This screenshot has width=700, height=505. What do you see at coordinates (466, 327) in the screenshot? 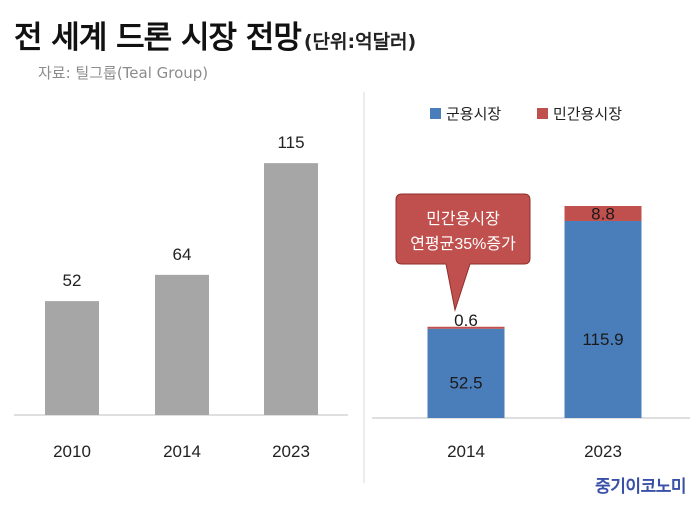
I see `bar-civil-2014` at bounding box center [466, 327].